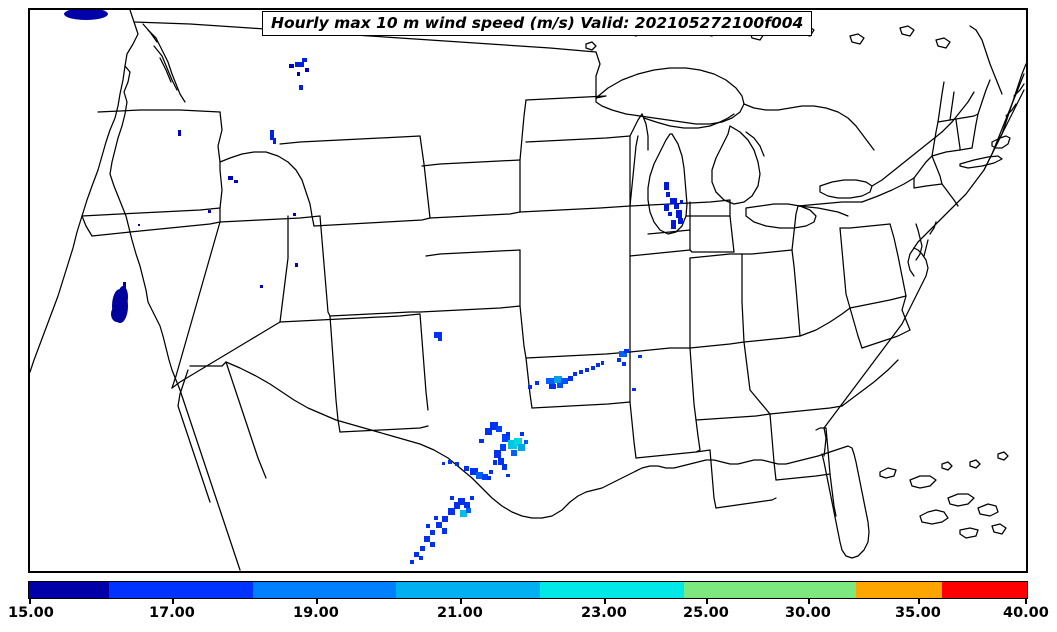  What do you see at coordinates (673, 205) in the screenshot?
I see `cell-group-lake-michigan` at bounding box center [673, 205].